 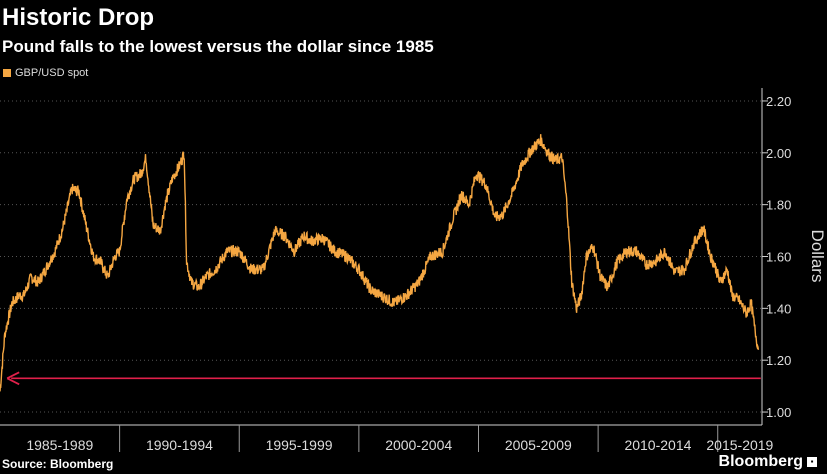 What do you see at coordinates (59, 445) in the screenshot?
I see `x-group-label: 1985-1989` at bounding box center [59, 445].